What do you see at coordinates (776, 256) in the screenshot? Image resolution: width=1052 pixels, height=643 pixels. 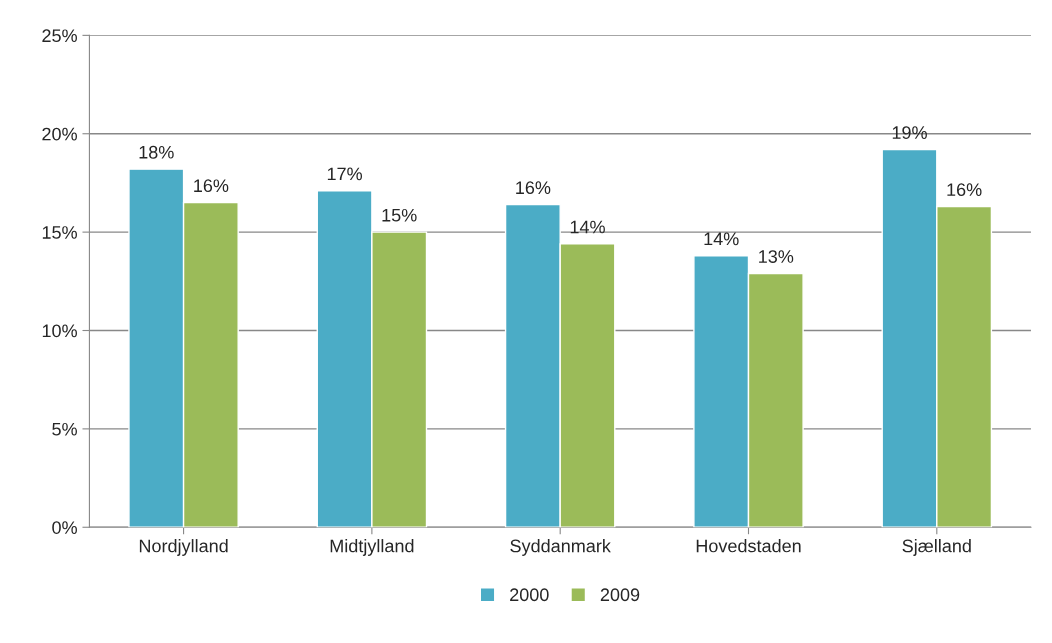 I see `data-label: 13%` at bounding box center [776, 256].